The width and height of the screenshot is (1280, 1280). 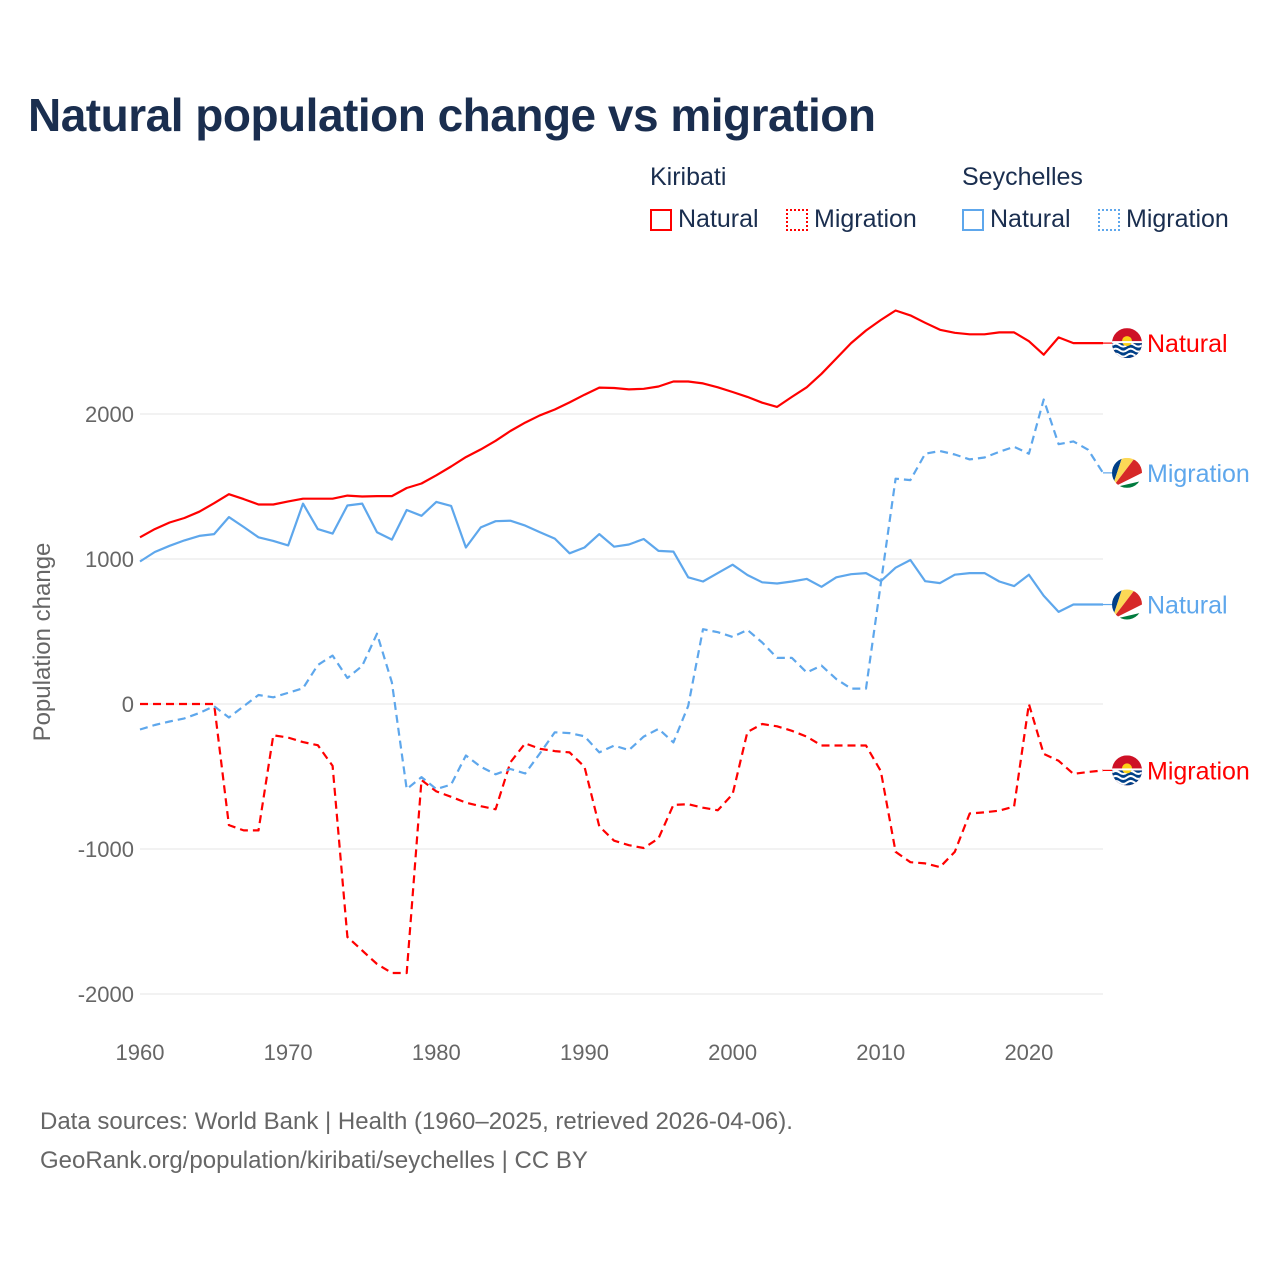 I want to click on legend-item-seychelles-natural: Natural, so click(x=1016, y=219).